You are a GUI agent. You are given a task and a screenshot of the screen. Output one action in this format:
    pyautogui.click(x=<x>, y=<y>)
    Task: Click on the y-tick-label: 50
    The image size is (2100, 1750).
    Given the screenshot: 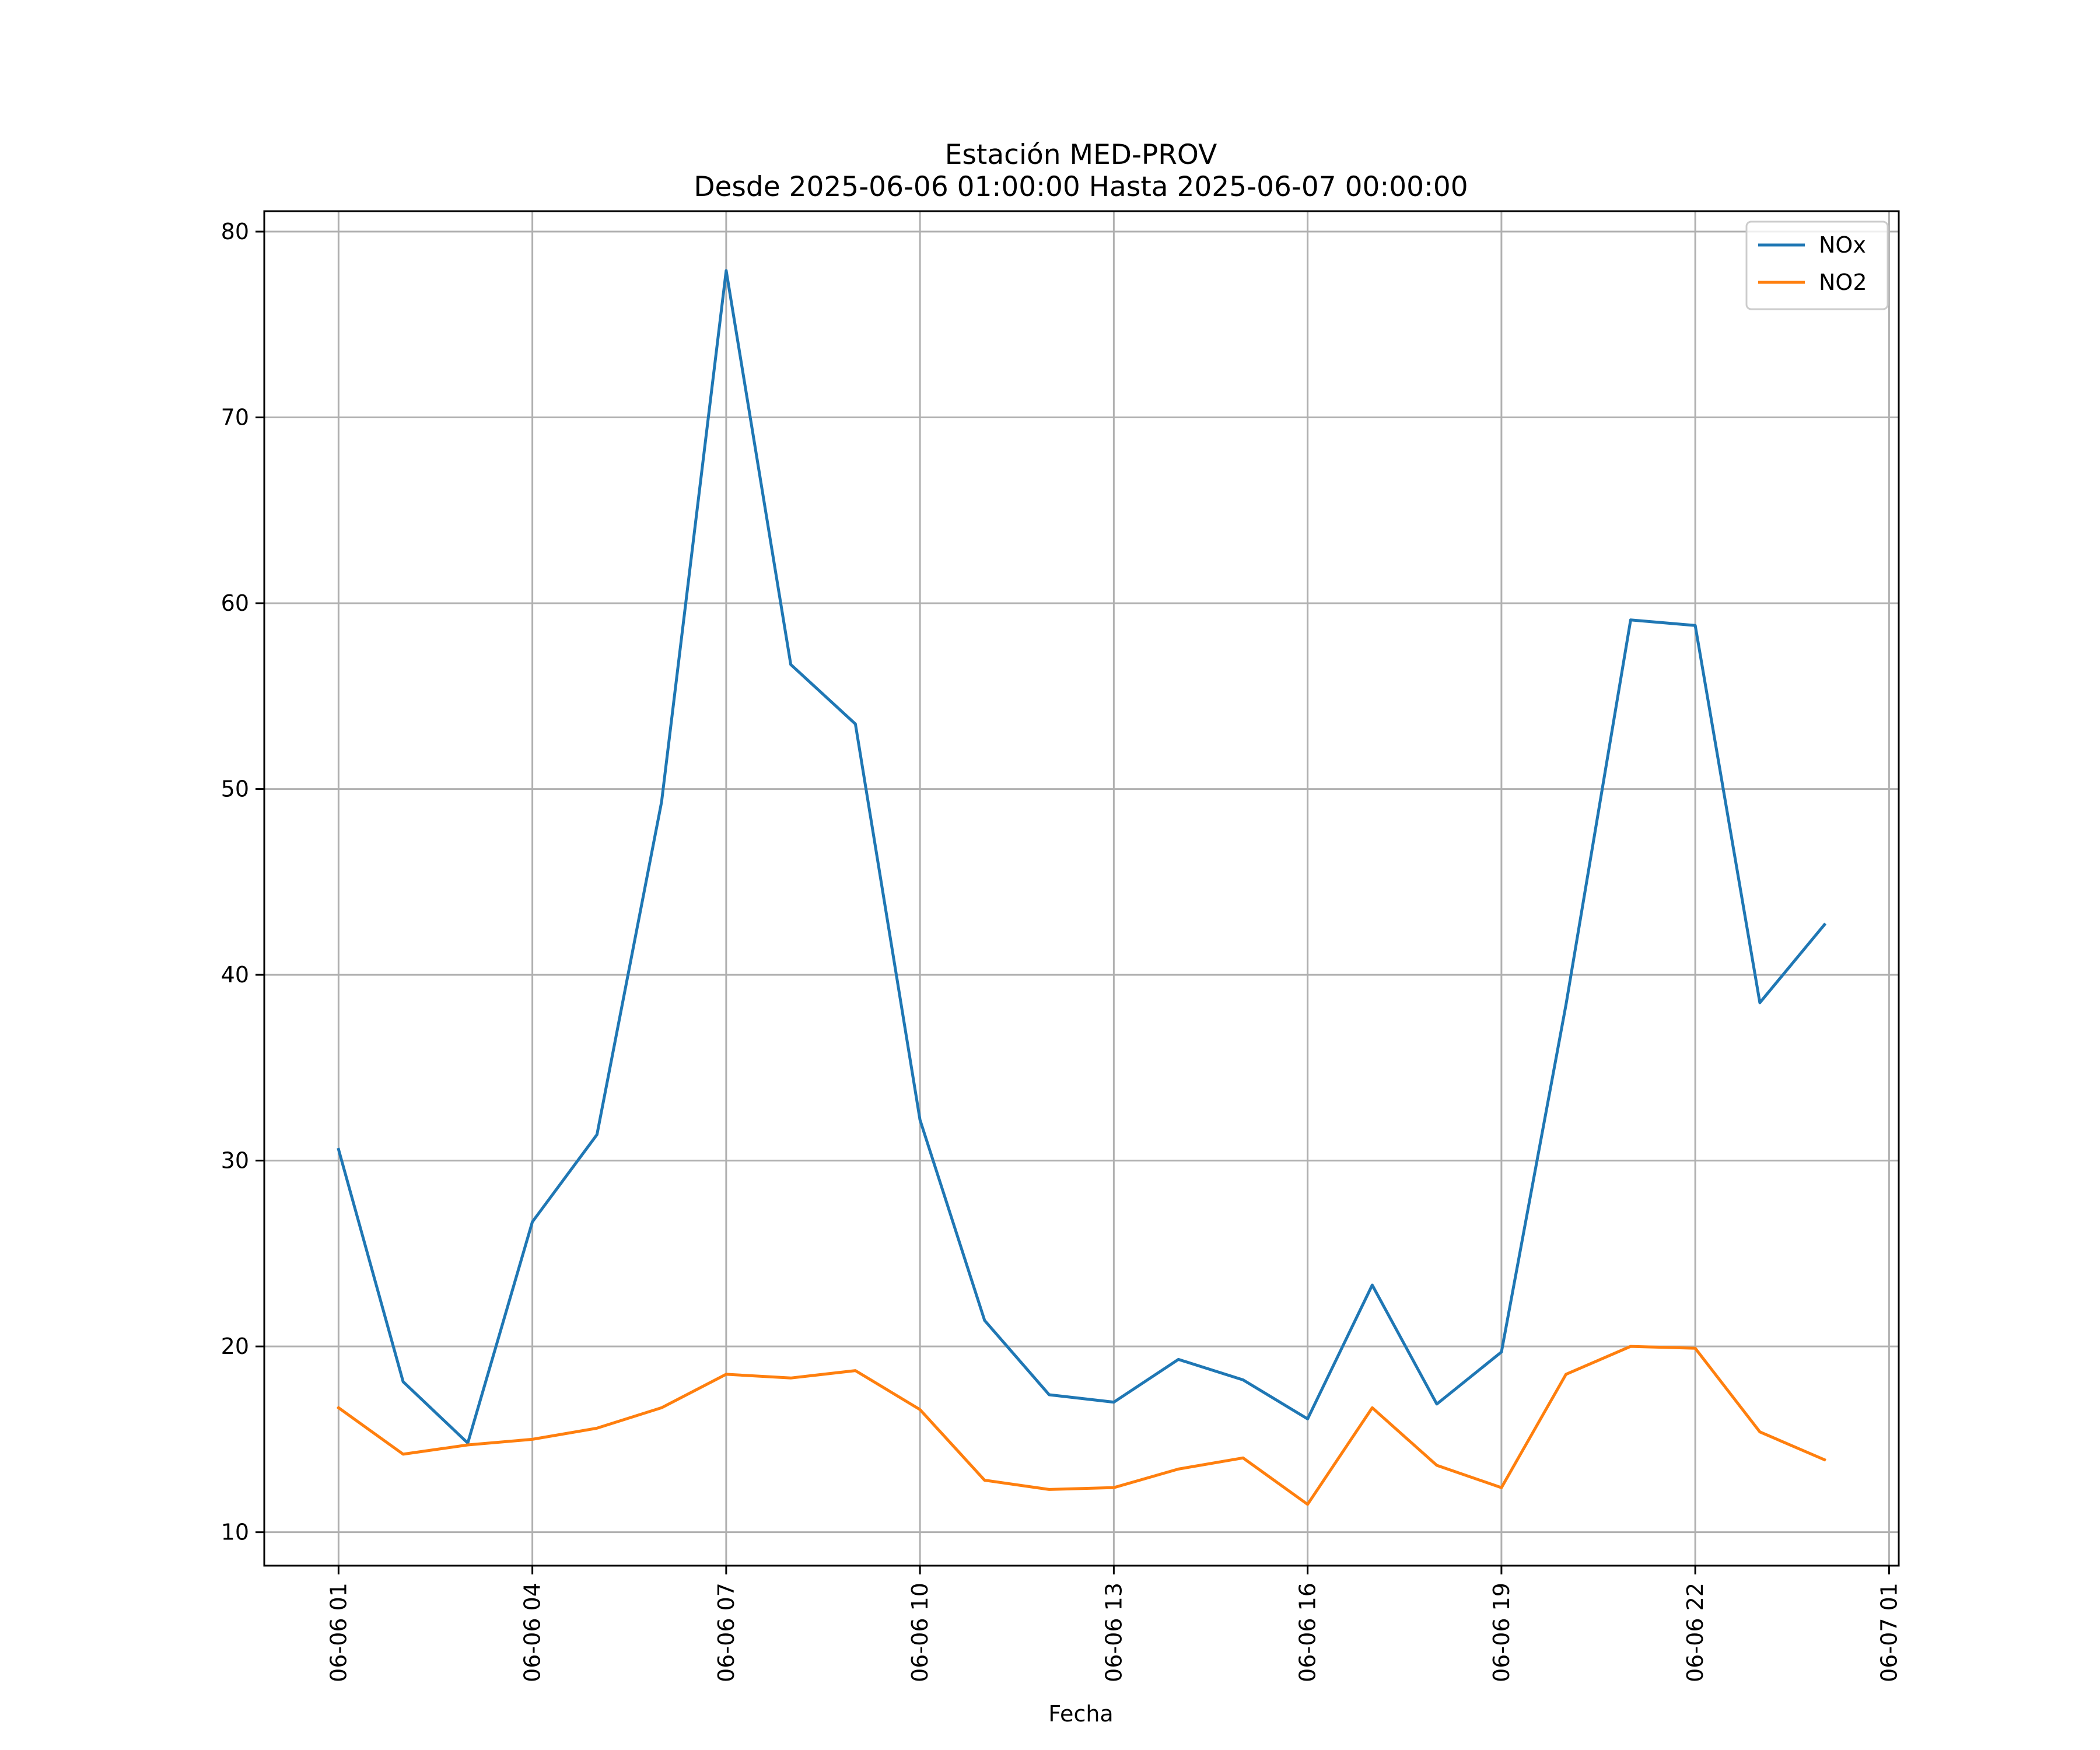 What is the action you would take?
    pyautogui.click(x=235, y=789)
    